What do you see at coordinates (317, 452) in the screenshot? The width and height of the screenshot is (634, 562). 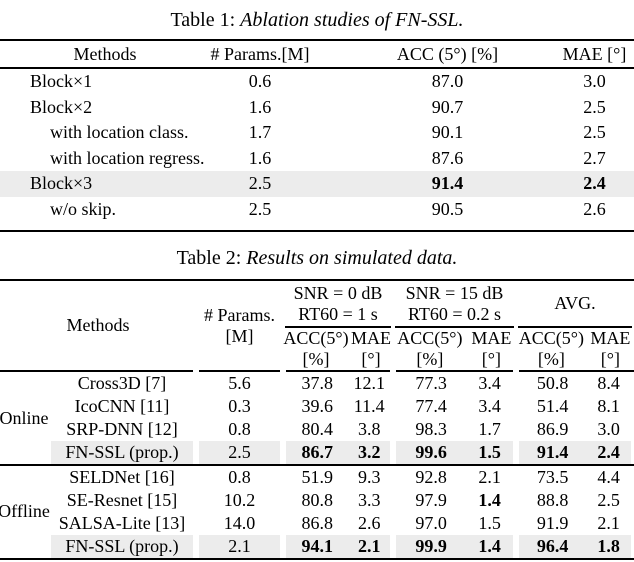 I see `acc-value: 86.7` at bounding box center [317, 452].